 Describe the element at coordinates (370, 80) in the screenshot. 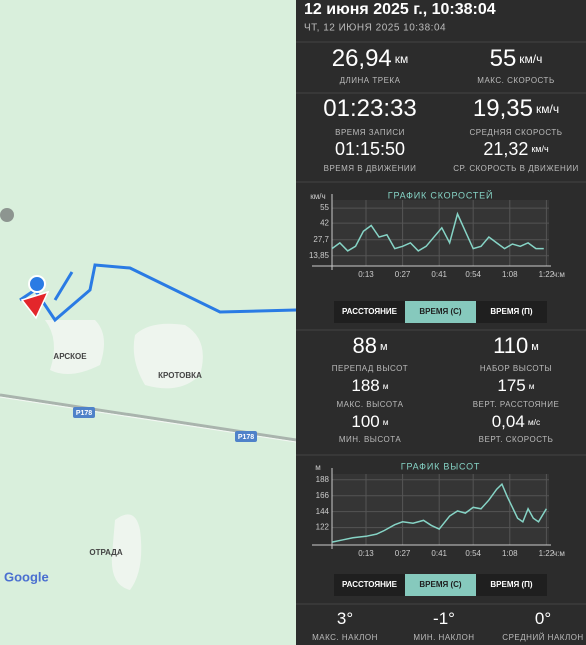

I see `stat-label: ДЛИНА ТРЕКА` at that location.